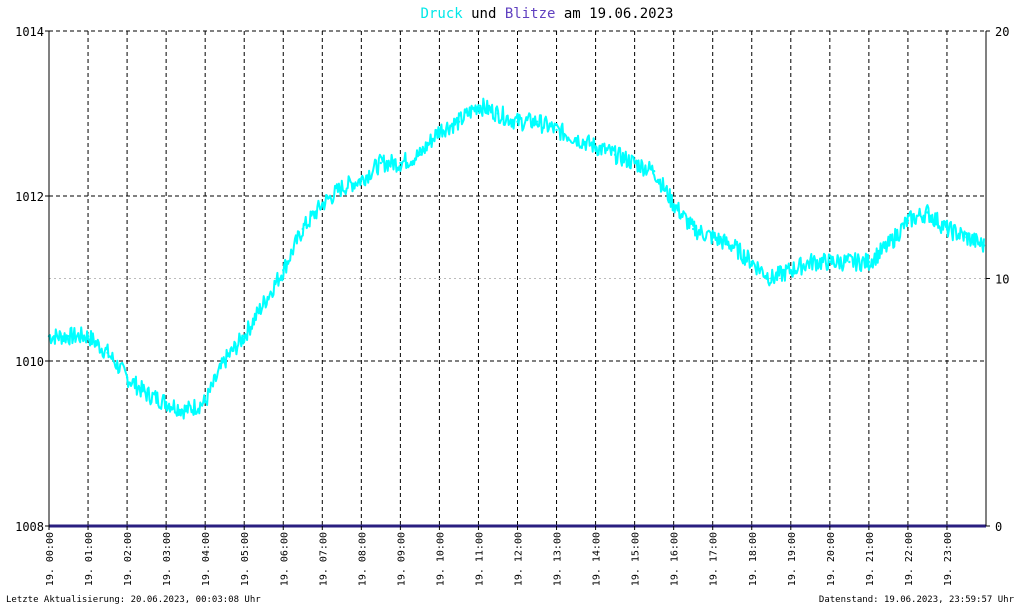 The image size is (1020, 606). Describe the element at coordinates (442, 14) in the screenshot. I see `title-druck: Druck` at that location.